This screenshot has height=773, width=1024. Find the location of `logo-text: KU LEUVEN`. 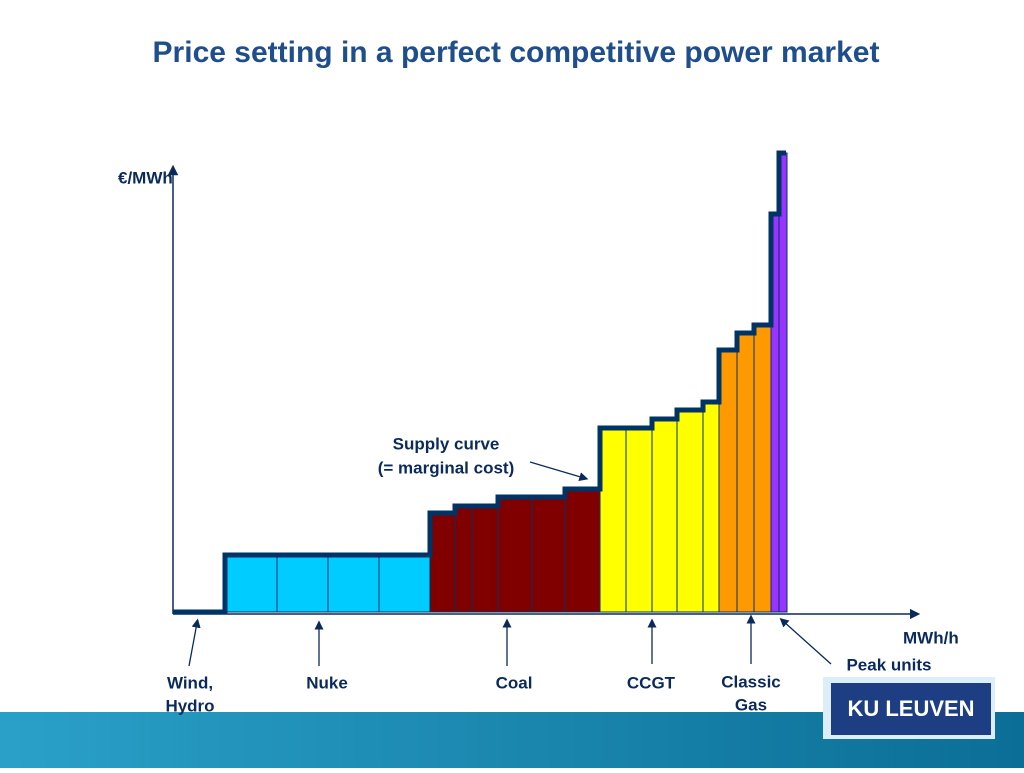

logo-text: KU LEUVEN is located at coordinates (910, 708).